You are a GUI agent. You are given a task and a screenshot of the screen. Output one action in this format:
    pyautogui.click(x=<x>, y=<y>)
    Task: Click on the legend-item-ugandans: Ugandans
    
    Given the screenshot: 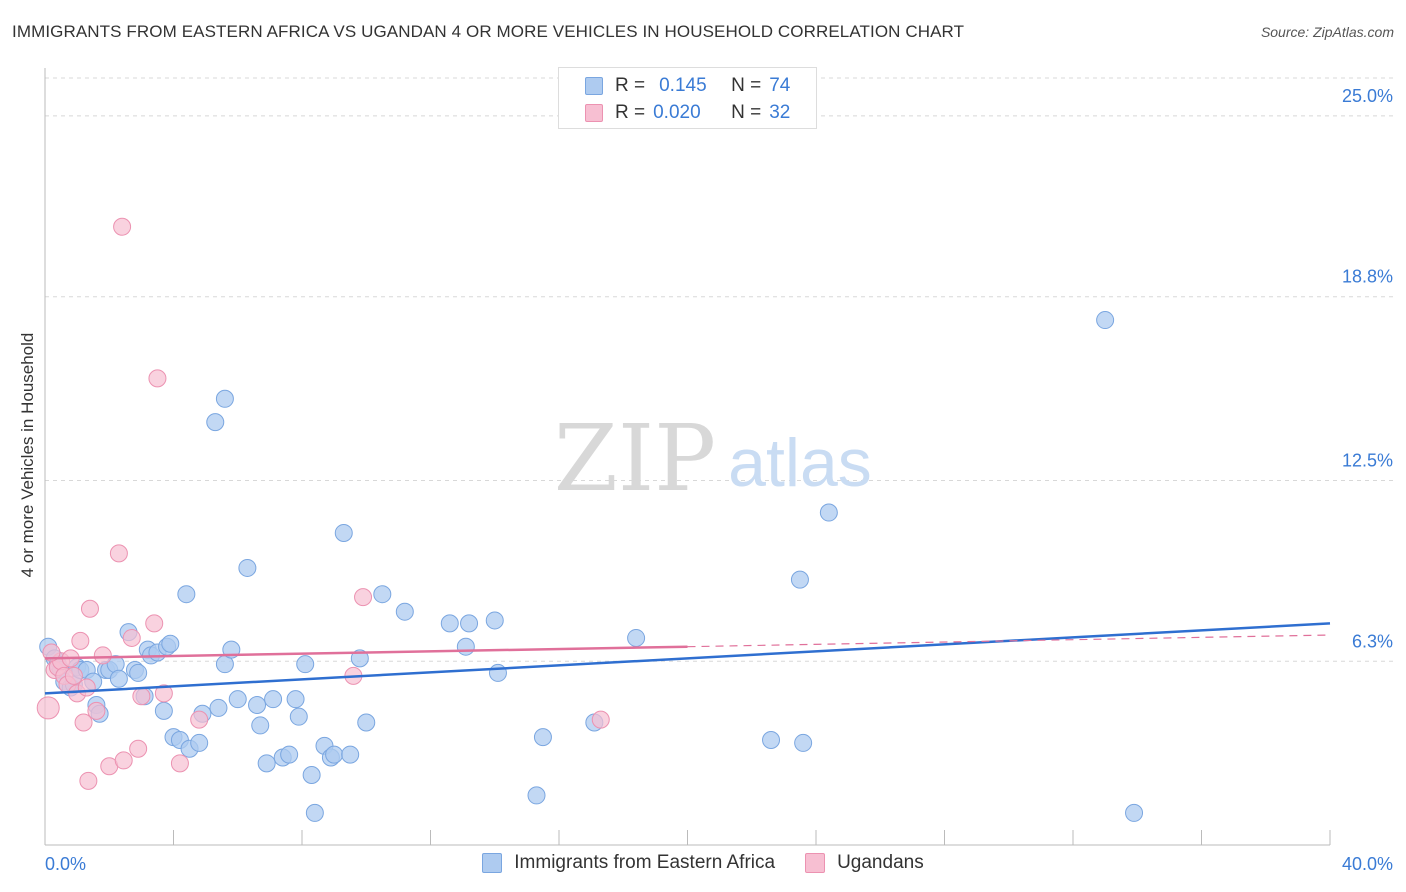 What is the action you would take?
    pyautogui.click(x=864, y=863)
    